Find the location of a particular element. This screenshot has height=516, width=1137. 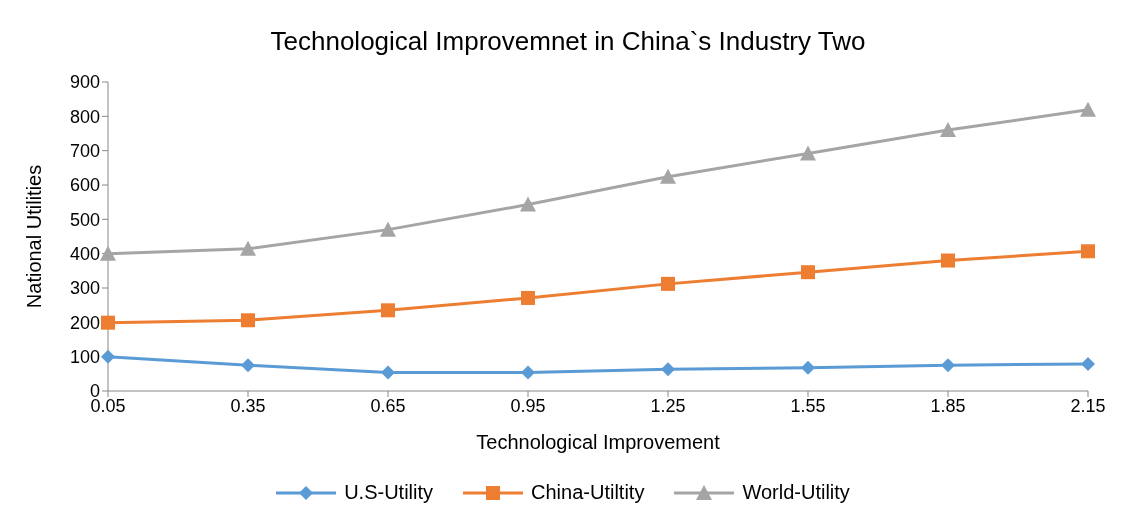

x-tick-label: 0.95 is located at coordinates (528, 405).